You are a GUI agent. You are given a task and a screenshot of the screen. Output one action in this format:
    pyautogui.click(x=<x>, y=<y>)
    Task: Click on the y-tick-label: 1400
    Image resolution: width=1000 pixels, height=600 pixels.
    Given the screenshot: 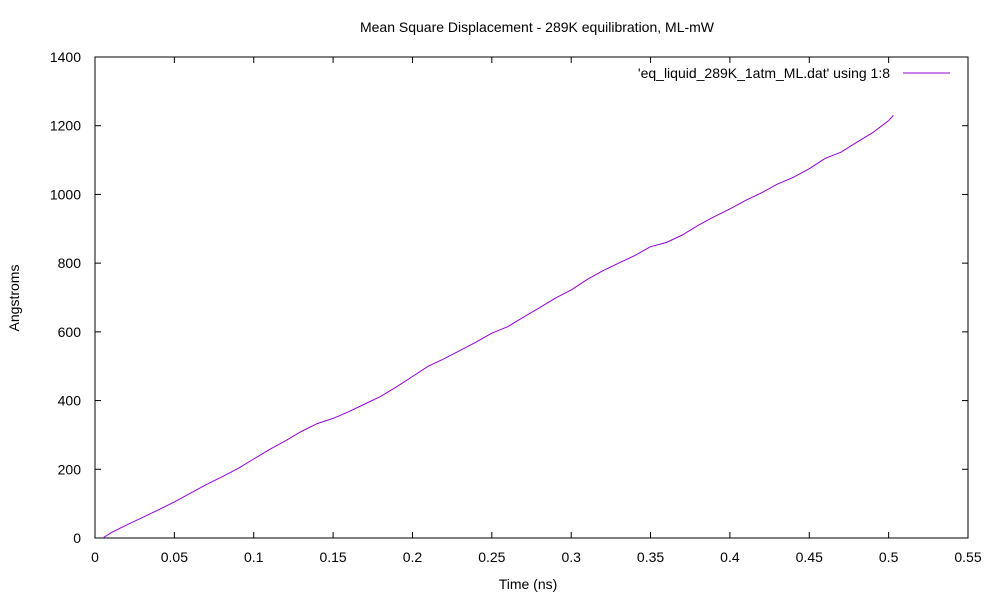 What is the action you would take?
    pyautogui.click(x=65, y=57)
    